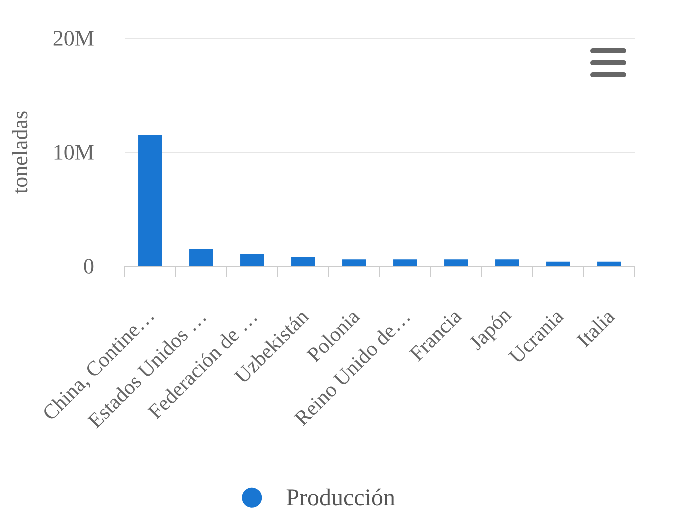 This screenshot has width=684, height=513. I want to click on y-tick-label: 10M, so click(74, 152).